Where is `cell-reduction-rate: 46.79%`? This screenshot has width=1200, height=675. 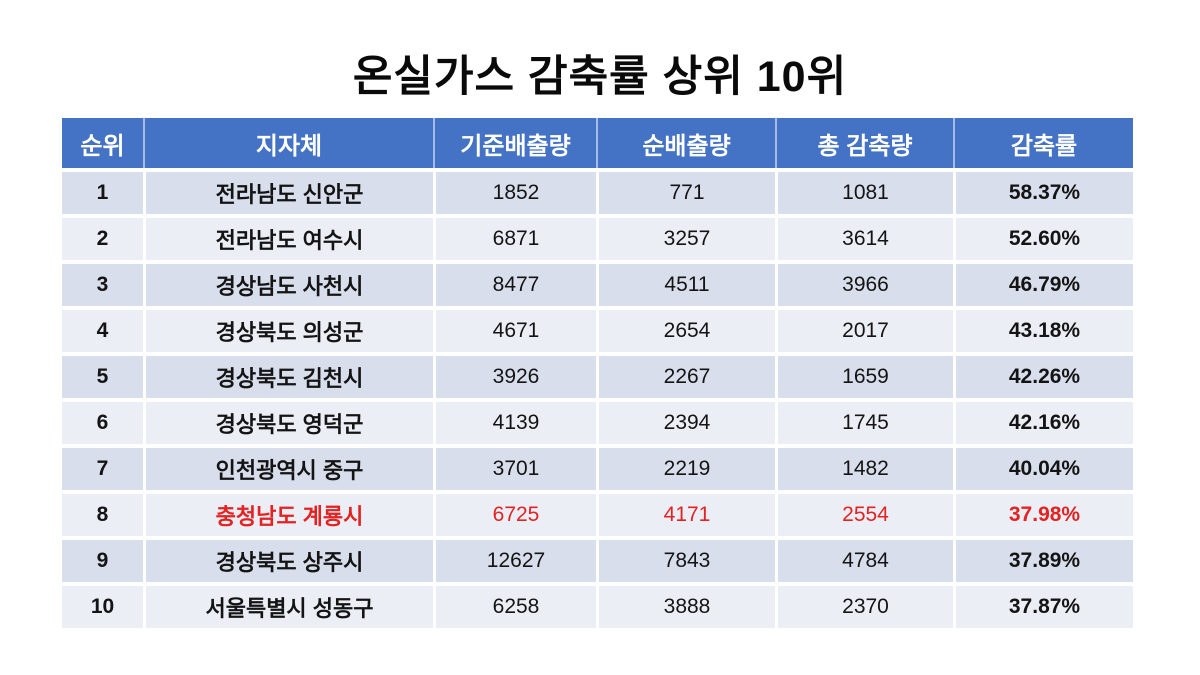 cell-reduction-rate: 46.79% is located at coordinates (1043, 285).